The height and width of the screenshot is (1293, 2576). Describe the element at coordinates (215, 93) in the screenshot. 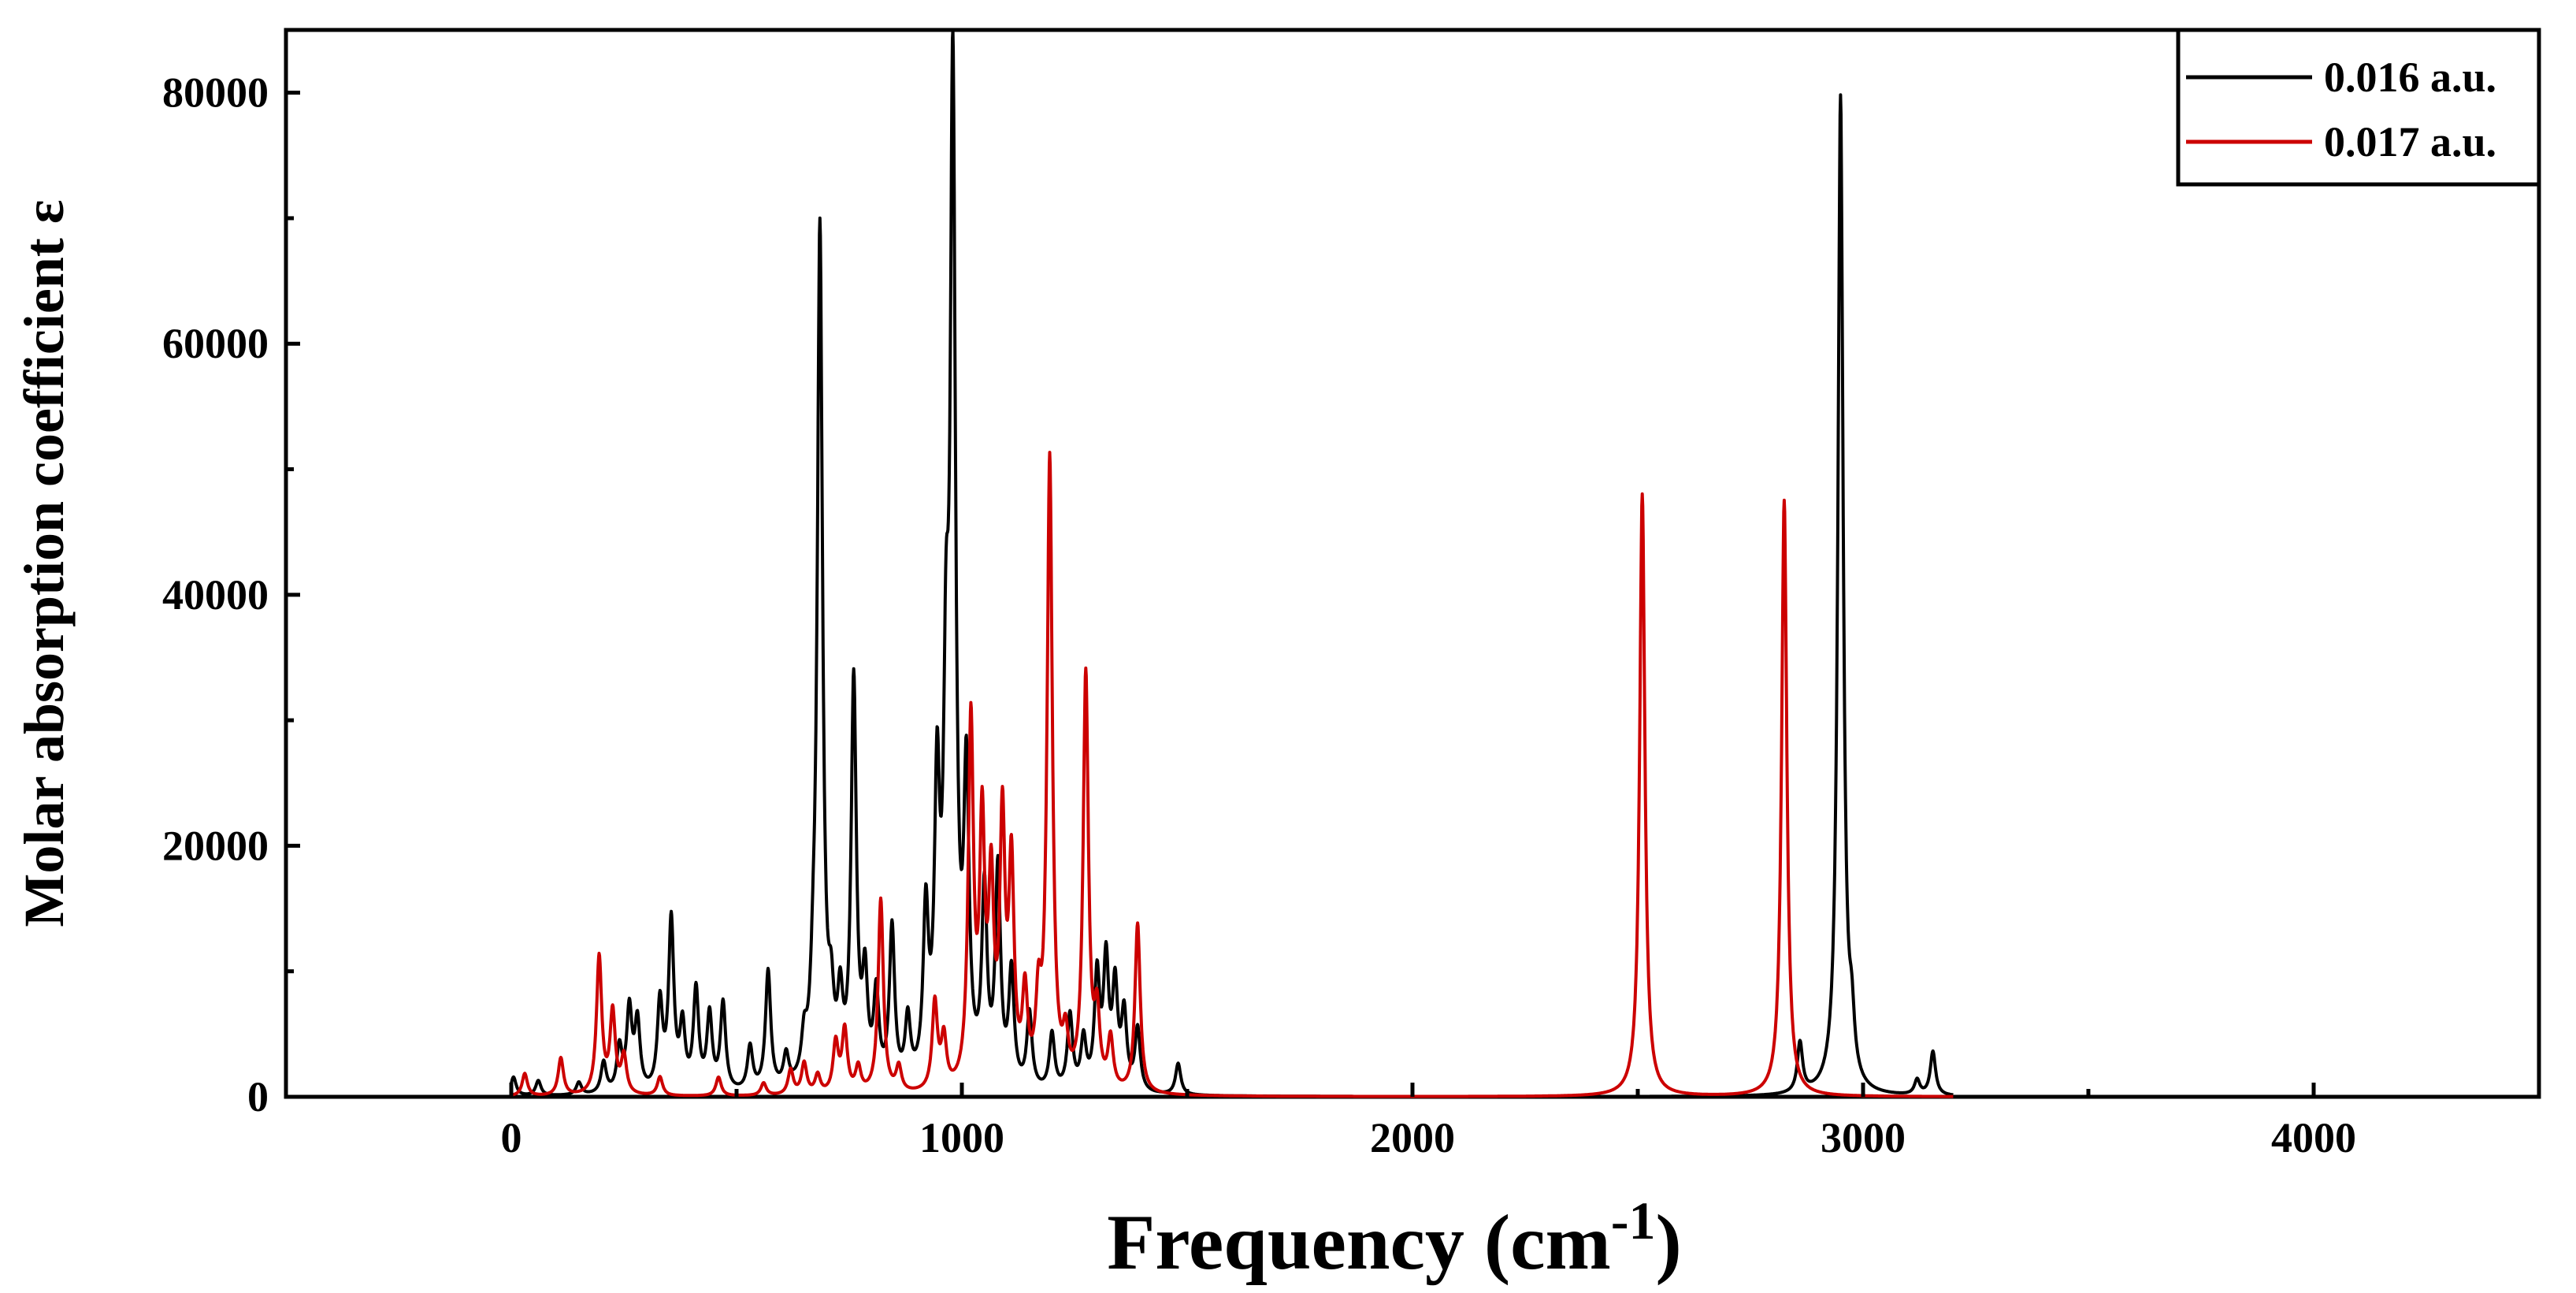

I see `y-tick-label: 80000` at that location.